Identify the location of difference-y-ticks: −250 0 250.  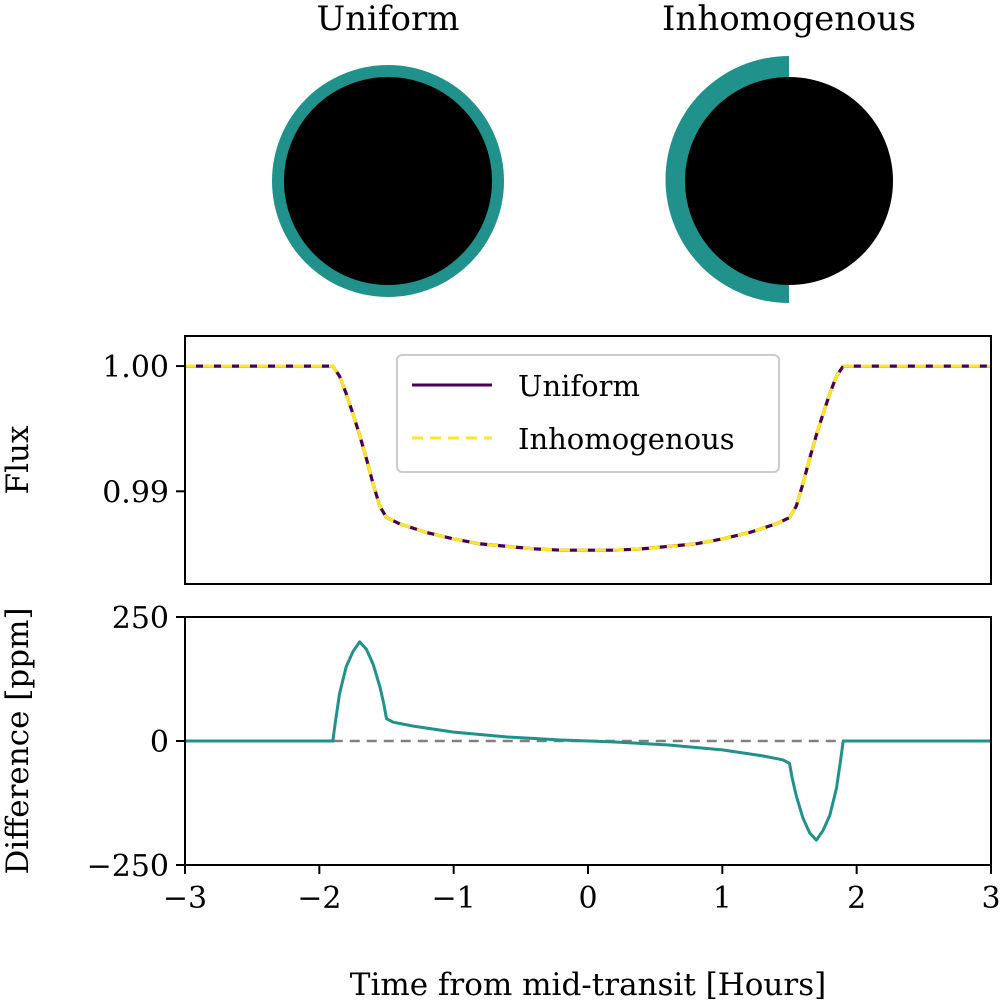
(136, 742).